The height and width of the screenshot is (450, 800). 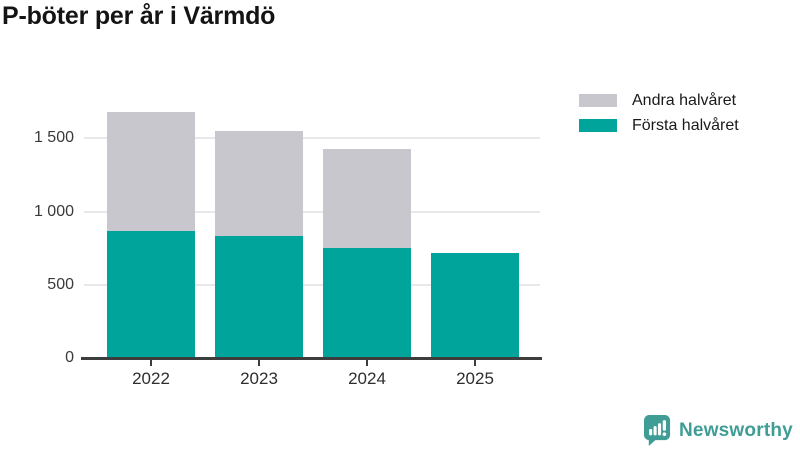 What do you see at coordinates (151, 362) in the screenshot?
I see `x-axis-tick-2022` at bounding box center [151, 362].